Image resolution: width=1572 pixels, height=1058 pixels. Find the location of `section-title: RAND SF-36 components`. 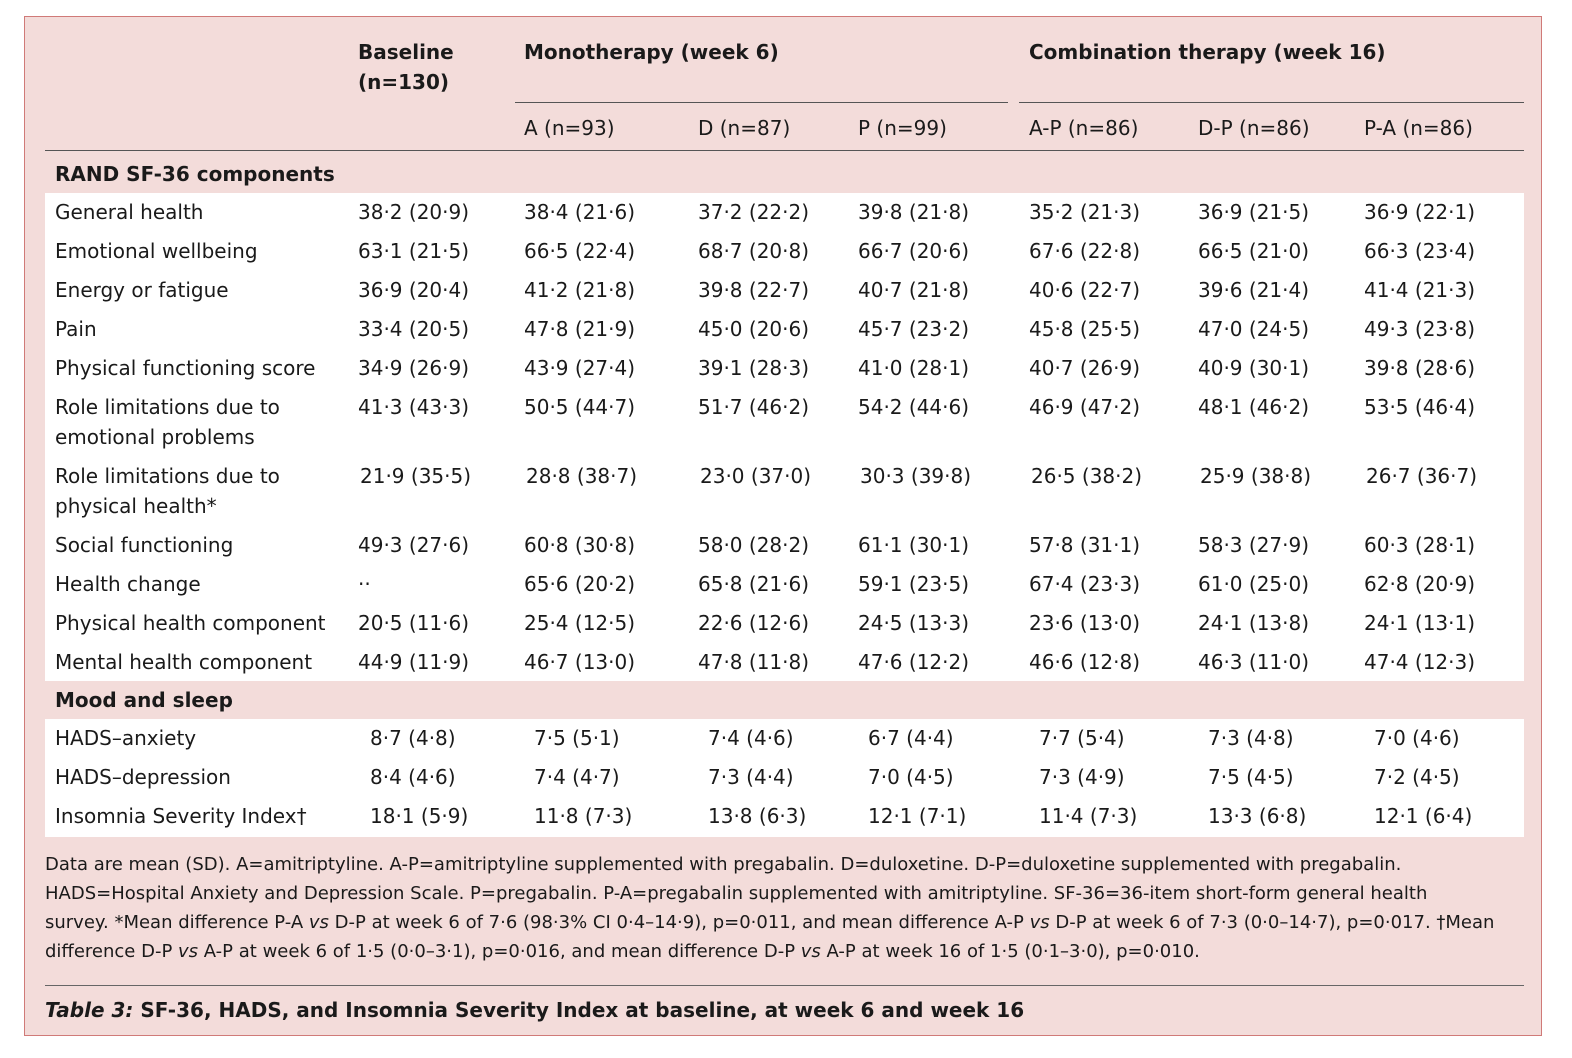

section-title: RAND SF-36 components is located at coordinates (195, 174).